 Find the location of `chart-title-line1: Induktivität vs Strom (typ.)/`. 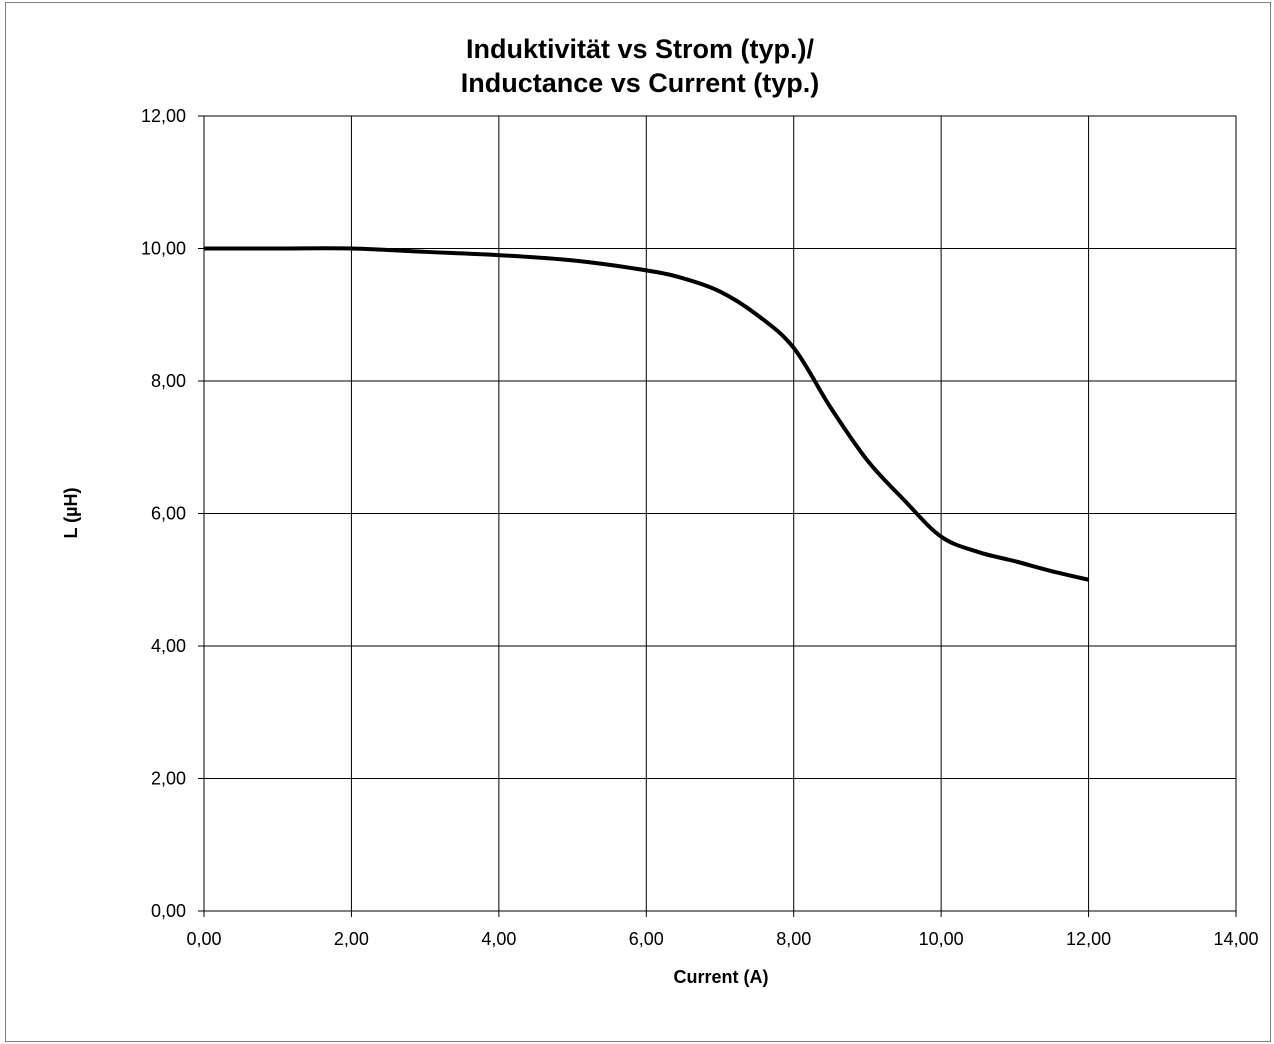

chart-title-line1: Induktivität vs Strom (typ.)/ is located at coordinates (640, 49).